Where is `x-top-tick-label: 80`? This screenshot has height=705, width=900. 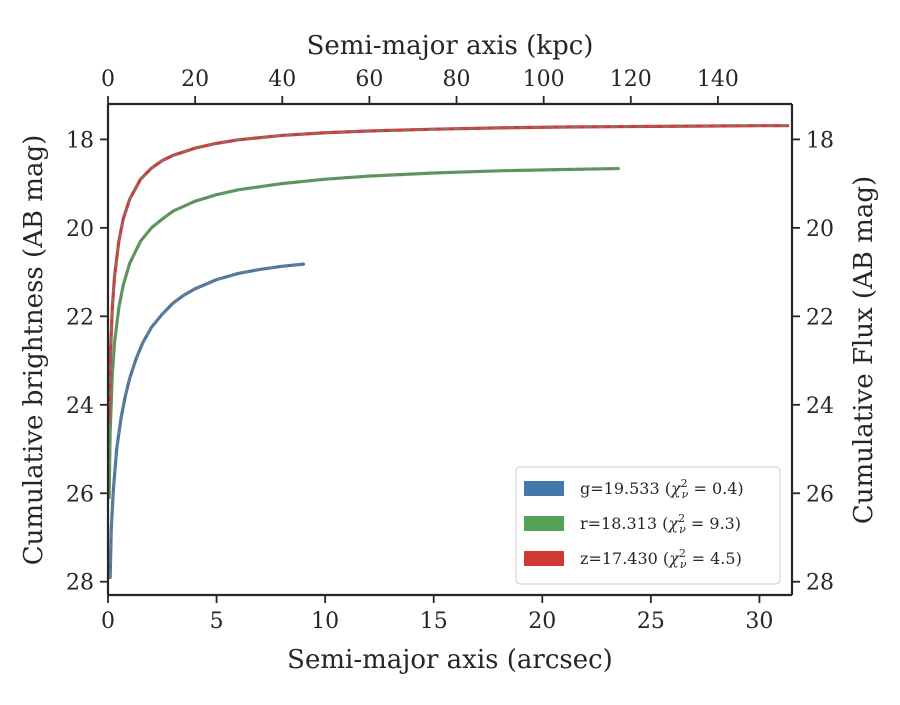 x-top-tick-label: 80 is located at coordinates (457, 79).